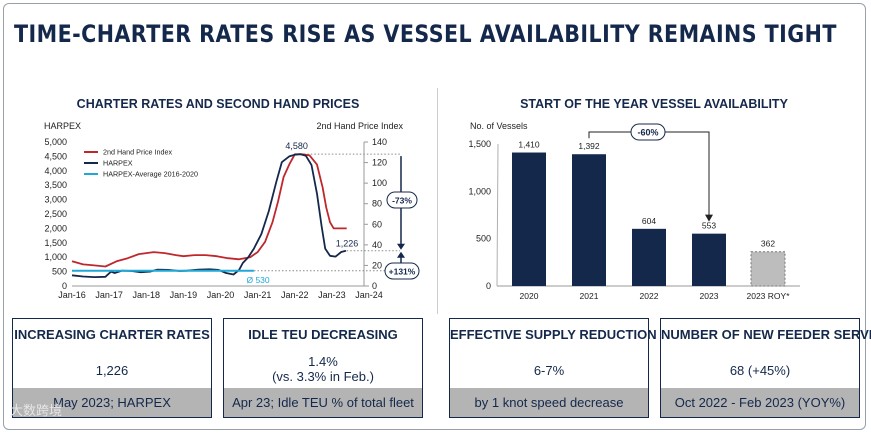 This screenshot has height=434, width=871. Describe the element at coordinates (529, 219) in the screenshot. I see `bar-2020` at that location.